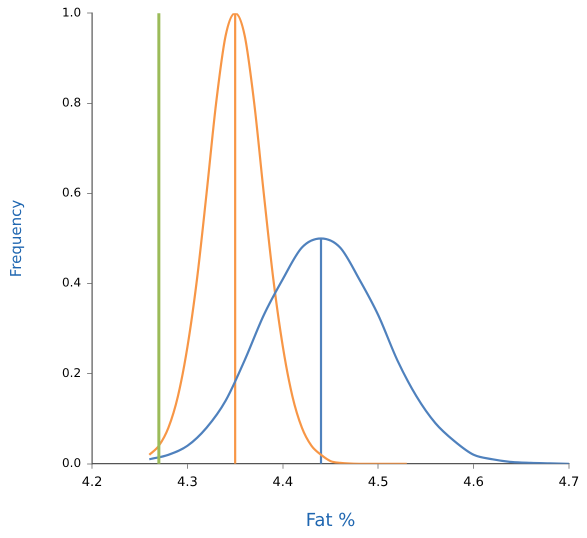  Describe the element at coordinates (187, 482) in the screenshot. I see `x-tick-label: 4.3` at that location.